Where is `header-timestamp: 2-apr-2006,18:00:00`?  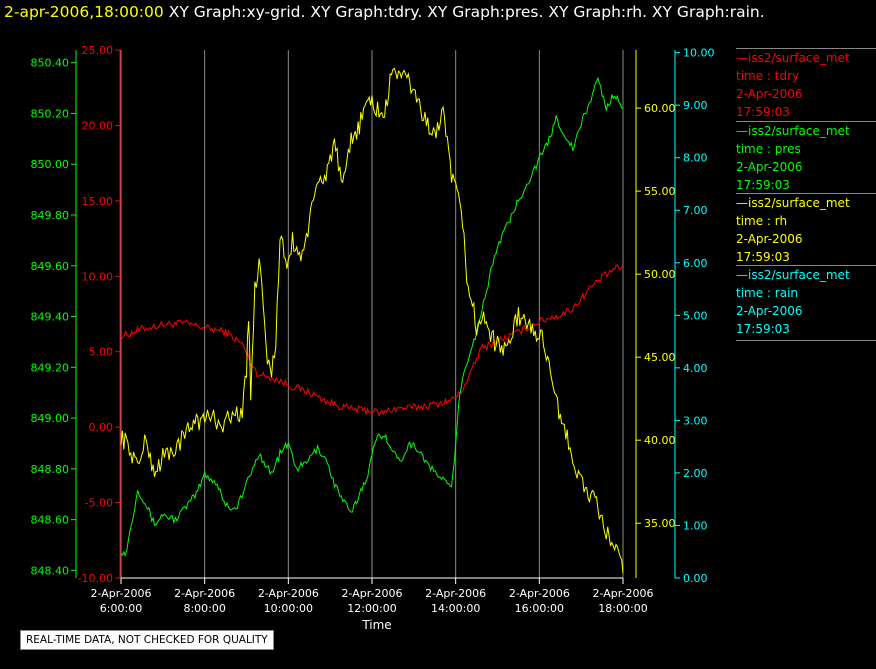 header-timestamp: 2-apr-2006,18:00:00 is located at coordinates (84, 12).